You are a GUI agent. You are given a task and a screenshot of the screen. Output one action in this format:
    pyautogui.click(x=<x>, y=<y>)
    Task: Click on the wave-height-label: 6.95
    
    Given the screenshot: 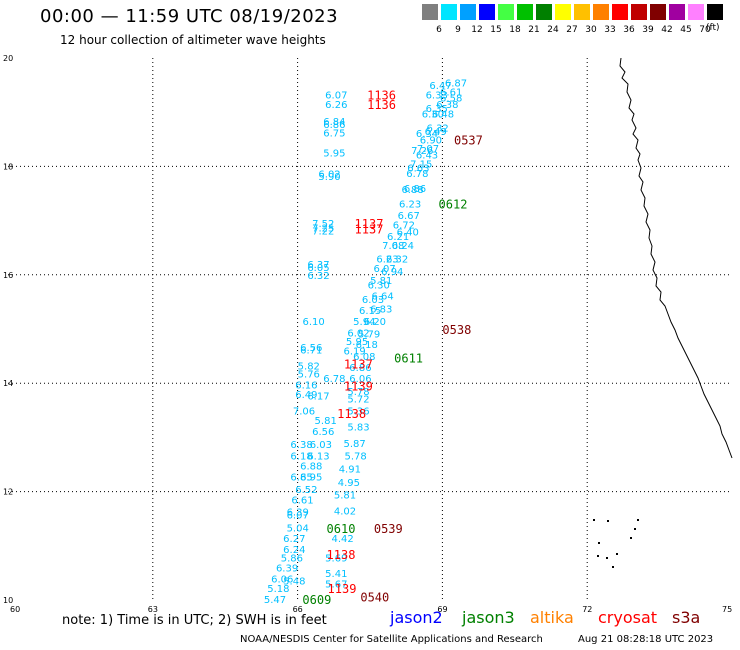 What is the action you would take?
    pyautogui.click(x=311, y=477)
    